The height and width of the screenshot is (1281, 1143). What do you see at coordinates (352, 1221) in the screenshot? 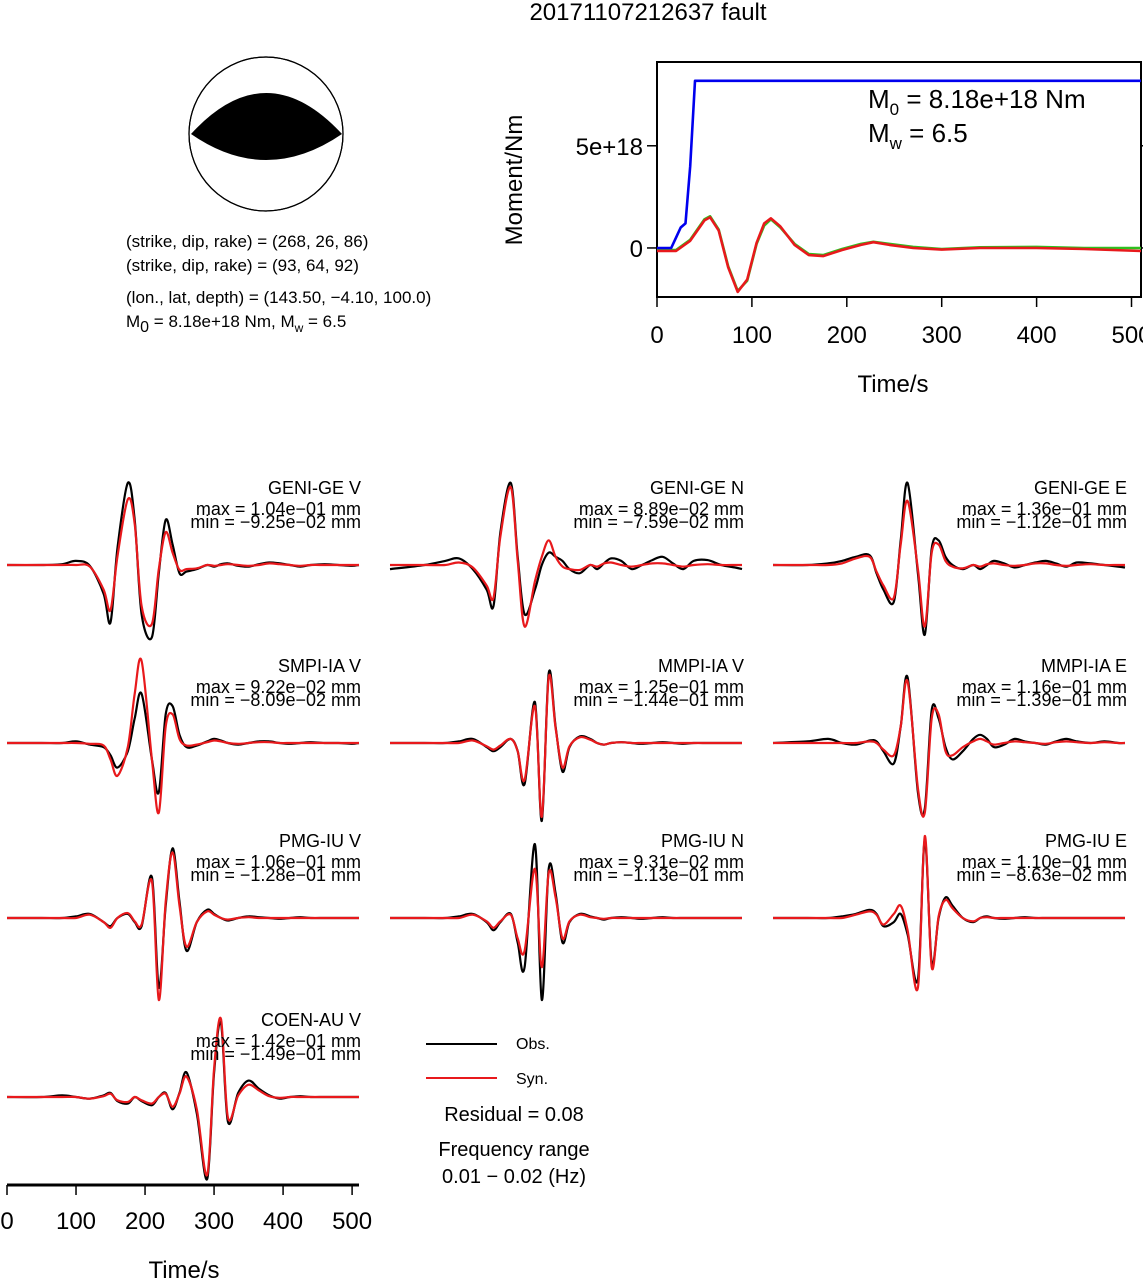
I see `waveform-xtick-label: 500` at bounding box center [352, 1221].